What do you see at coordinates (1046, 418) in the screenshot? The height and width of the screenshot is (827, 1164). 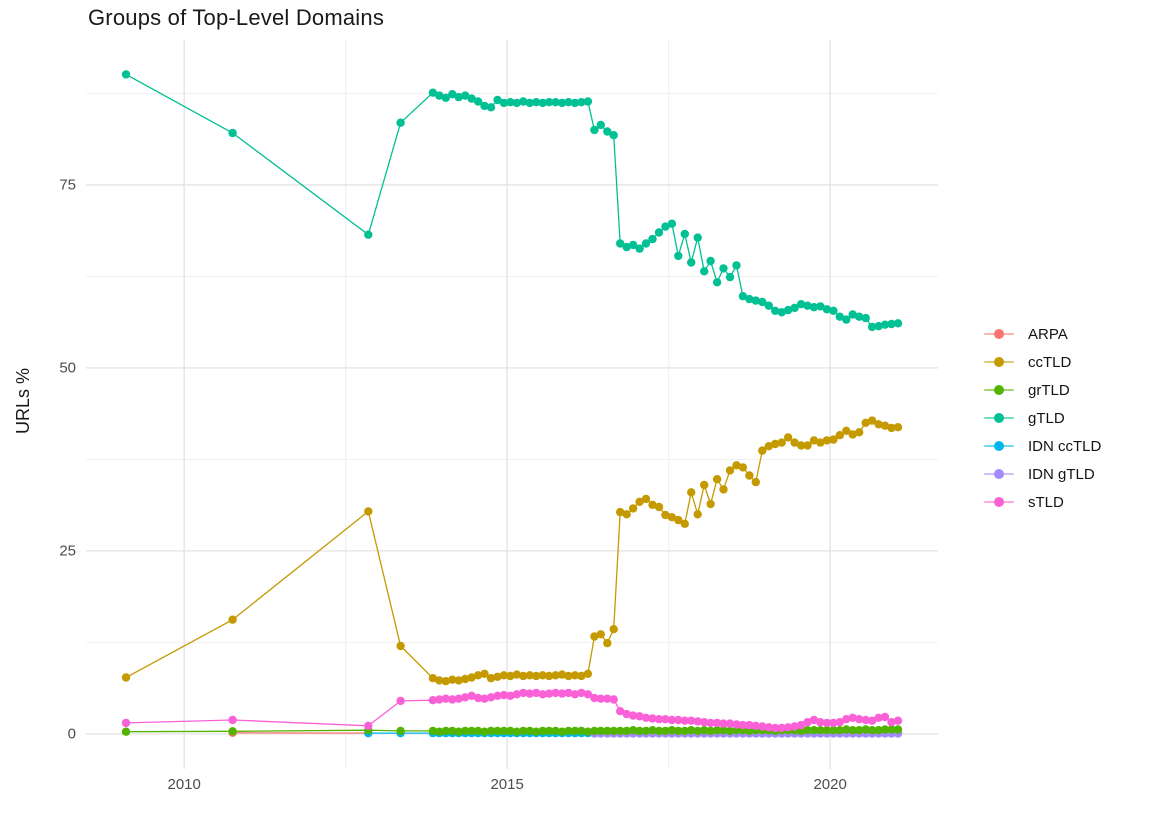 I see `legend-label: gTLD` at bounding box center [1046, 418].